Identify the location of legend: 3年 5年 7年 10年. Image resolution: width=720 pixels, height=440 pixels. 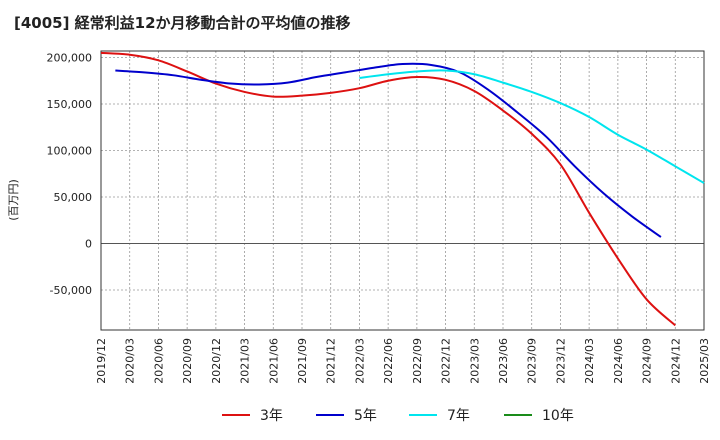
(360, 415).